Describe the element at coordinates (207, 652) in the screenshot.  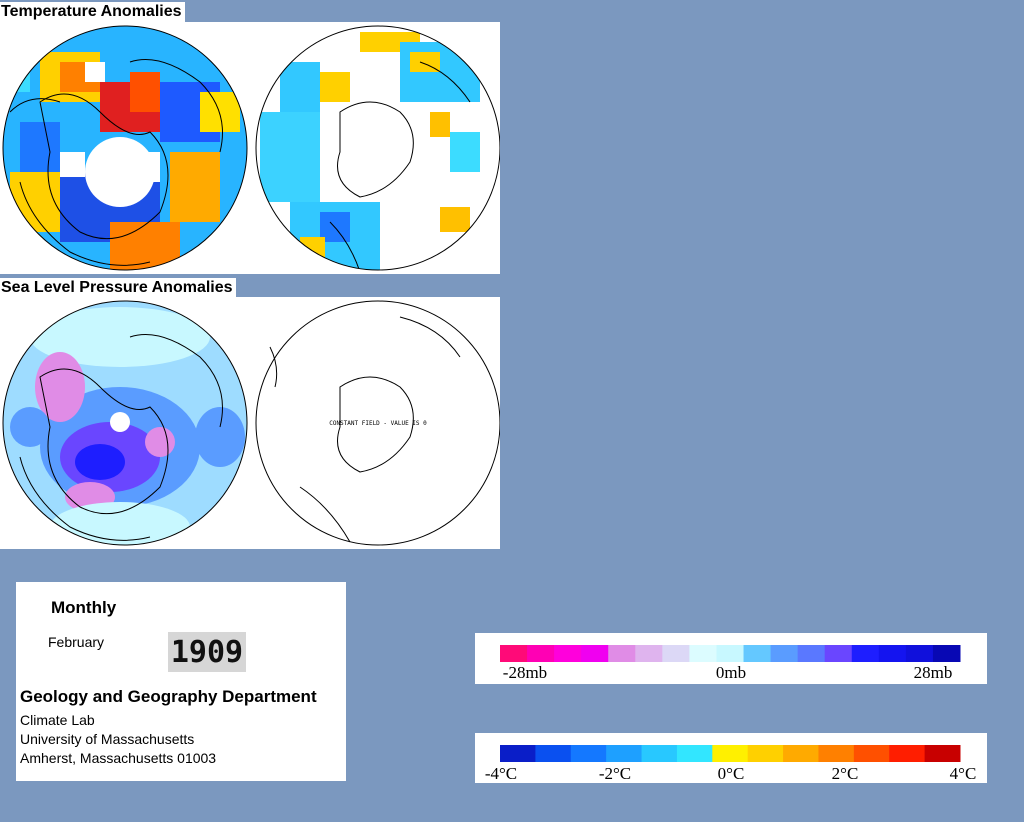
I see `year-display: 1909` at that location.